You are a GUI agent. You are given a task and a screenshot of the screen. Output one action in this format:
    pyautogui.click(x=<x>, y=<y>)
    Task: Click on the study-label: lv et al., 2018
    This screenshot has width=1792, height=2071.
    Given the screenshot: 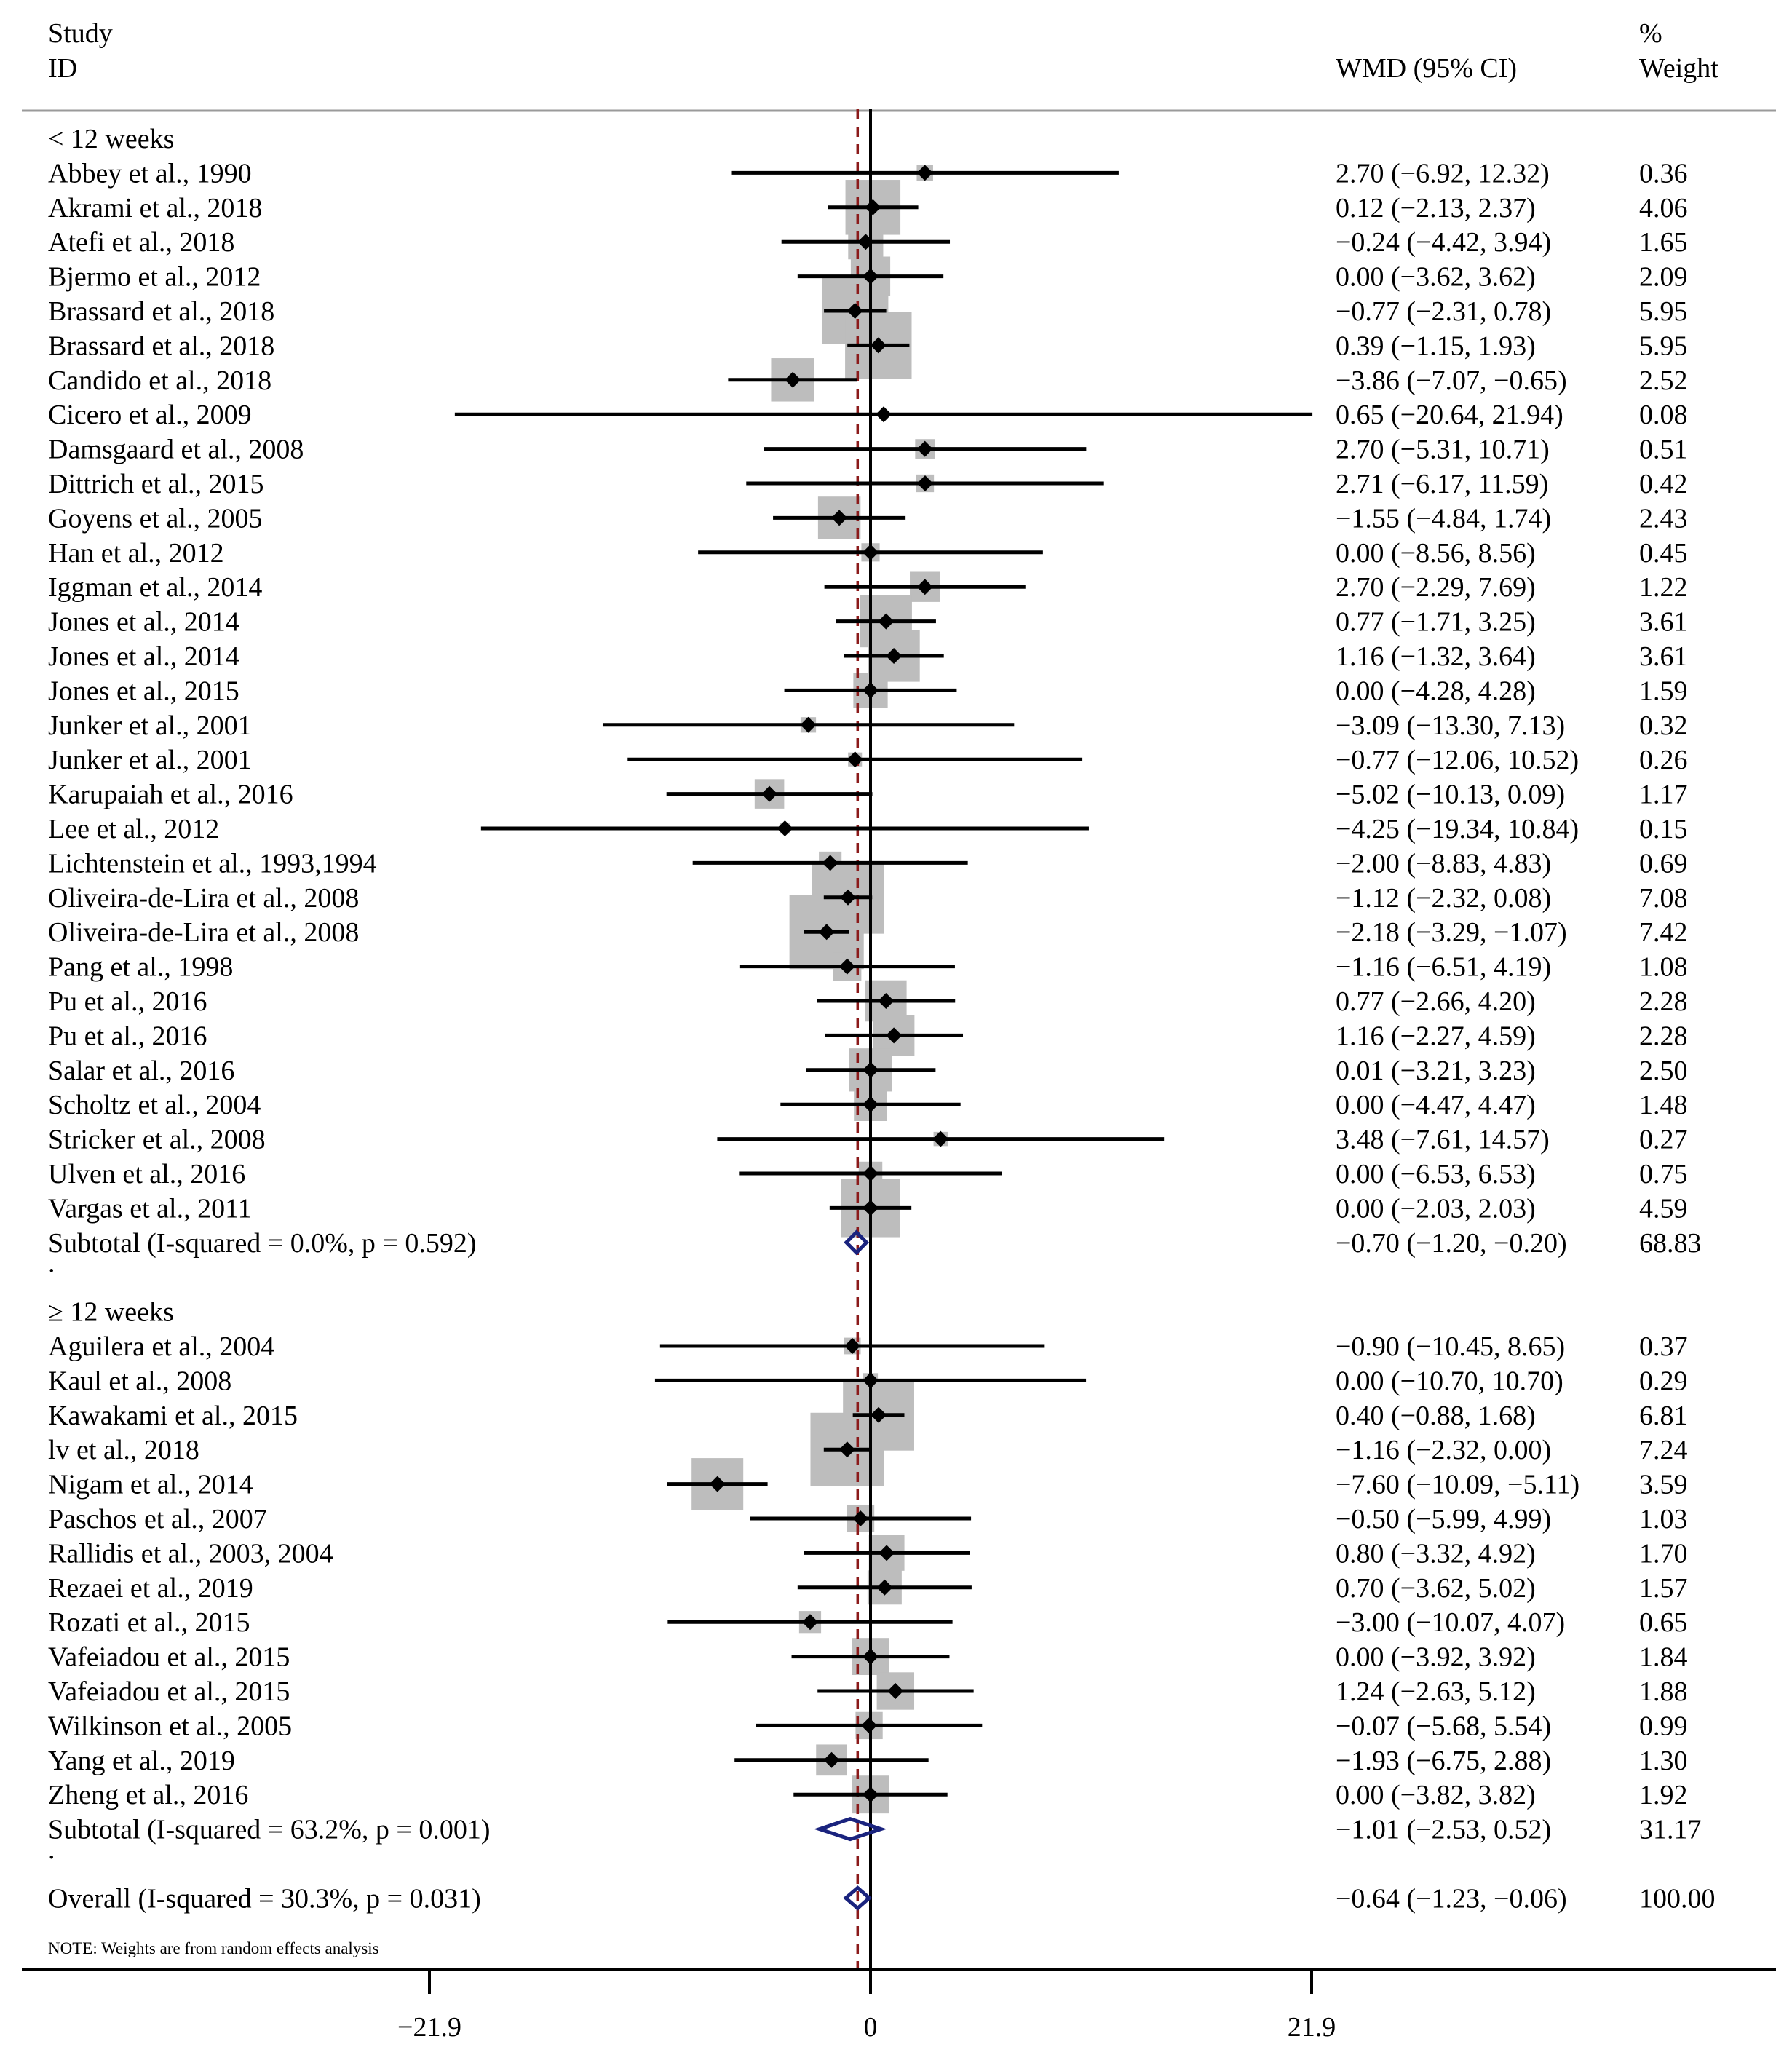 What is the action you would take?
    pyautogui.click(x=124, y=1450)
    